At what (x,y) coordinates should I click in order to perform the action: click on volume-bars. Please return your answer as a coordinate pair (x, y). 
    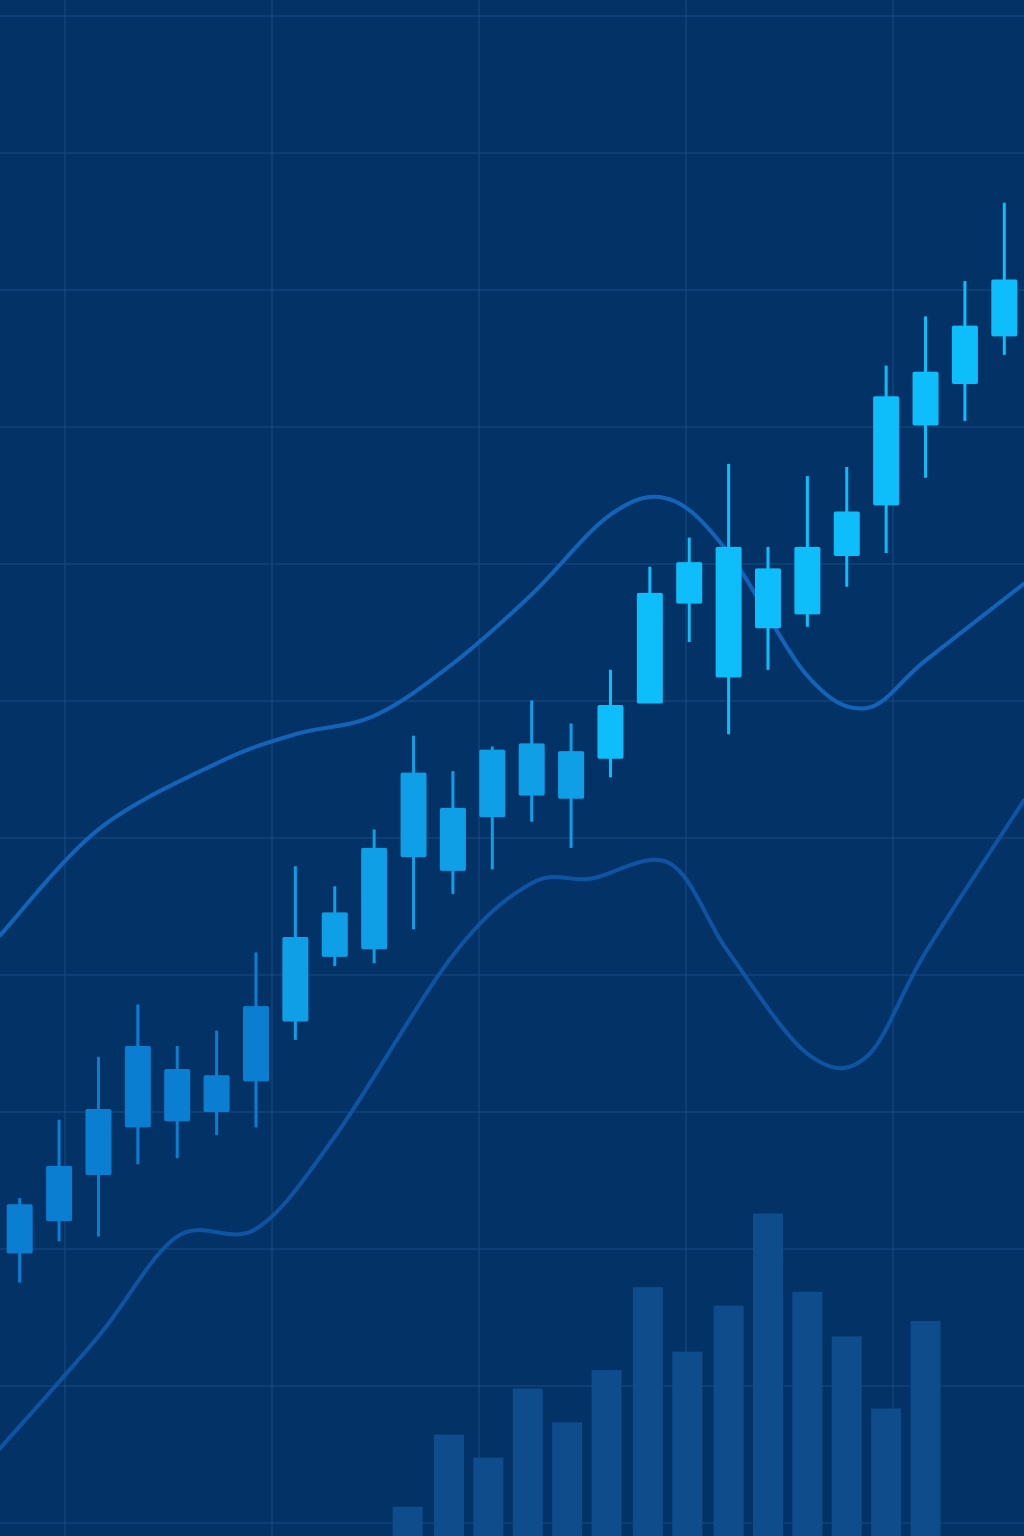
    Looking at the image, I should click on (666, 1374).